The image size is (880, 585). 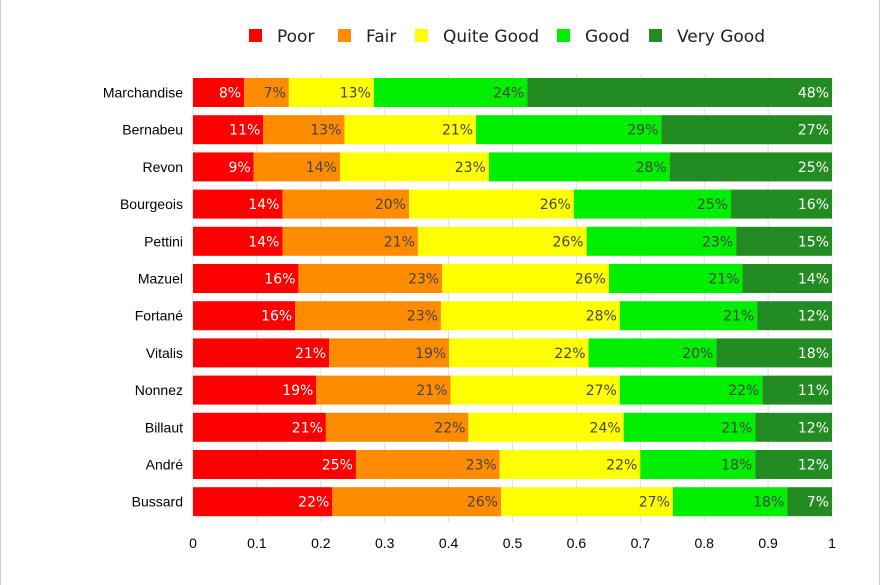 I want to click on category-label: Bussard, so click(x=157, y=502).